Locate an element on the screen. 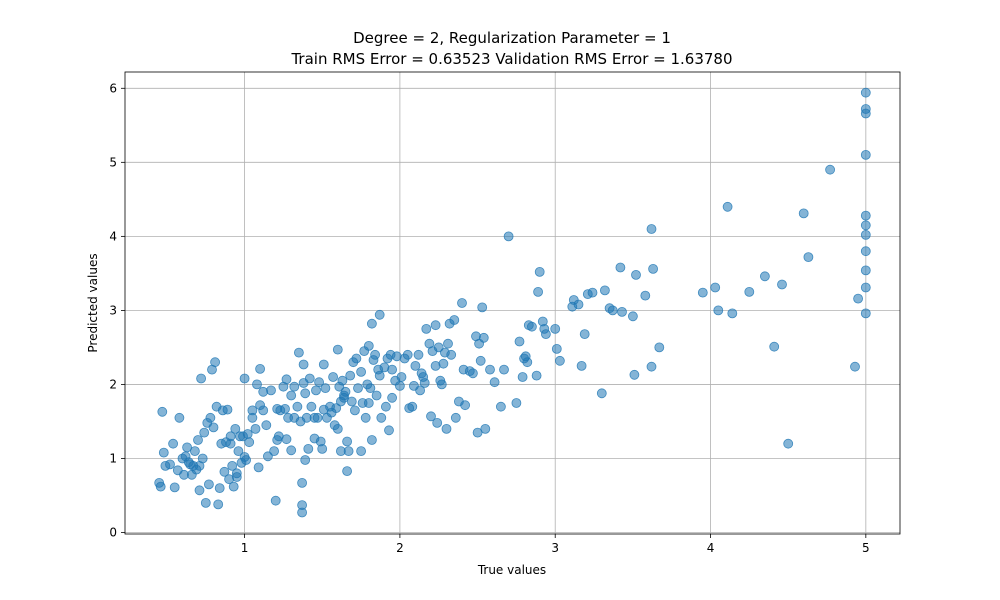 The width and height of the screenshot is (1000, 600). y-tick-label: 0 is located at coordinates (113, 533).